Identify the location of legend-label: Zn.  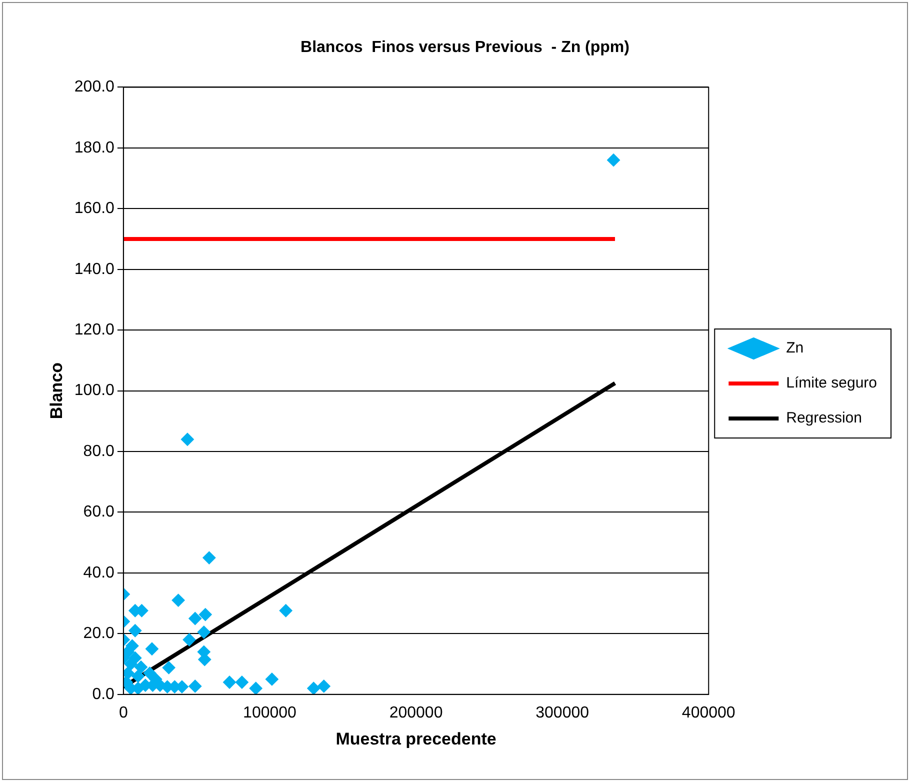
(795, 348).